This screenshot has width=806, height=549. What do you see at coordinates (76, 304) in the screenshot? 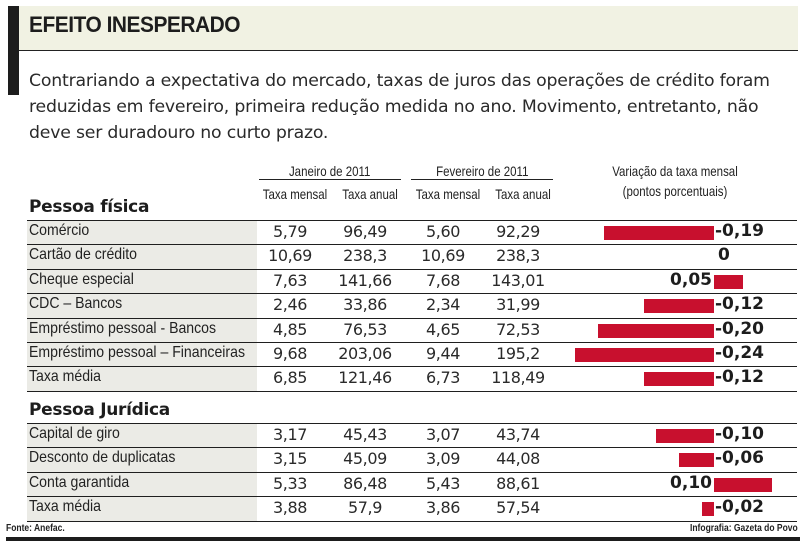
I see `row-label: CDC – Bancos` at bounding box center [76, 304].